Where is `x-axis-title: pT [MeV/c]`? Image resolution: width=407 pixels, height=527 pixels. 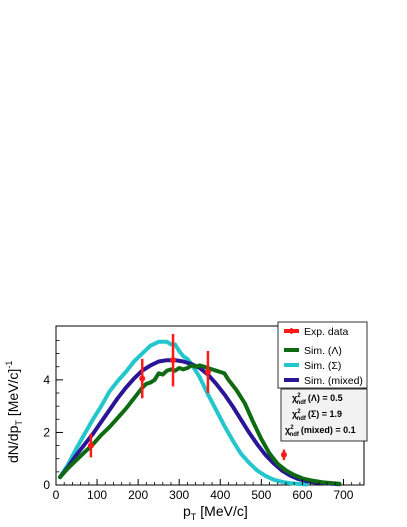 x-axis-title: pT [MeV/c] is located at coordinates (215, 512).